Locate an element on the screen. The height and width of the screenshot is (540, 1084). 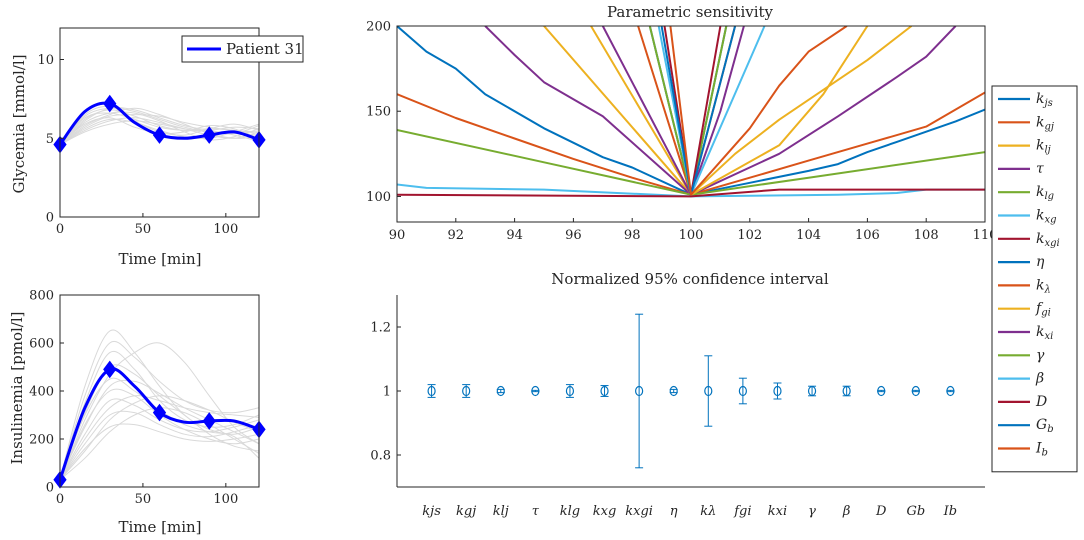
sensitivity-xtick-label: 96 is located at coordinates (573, 235).